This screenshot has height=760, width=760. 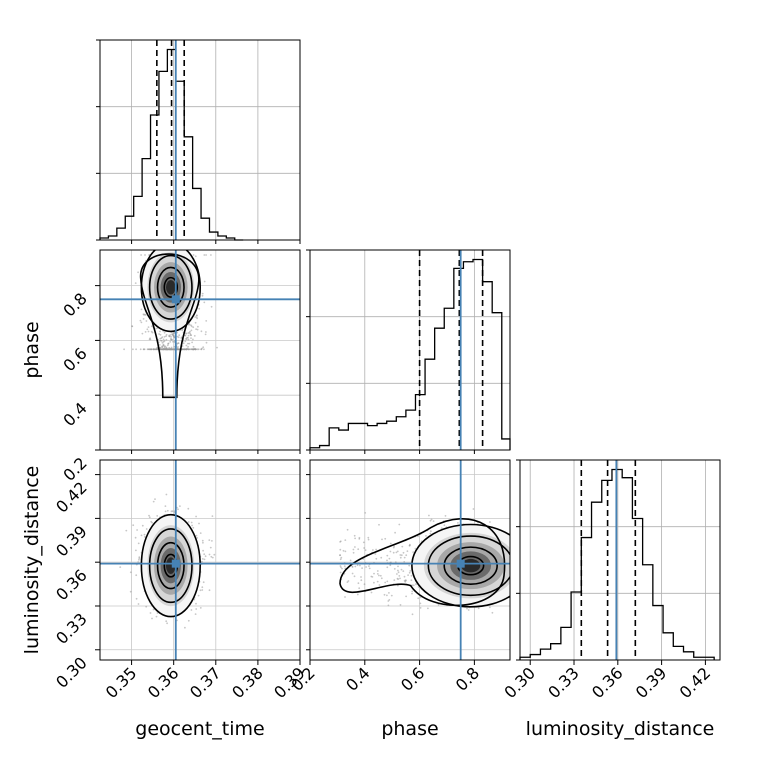 What do you see at coordinates (424, 562) in the screenshot?
I see `density-phase-luminosity_distance` at bounding box center [424, 562].